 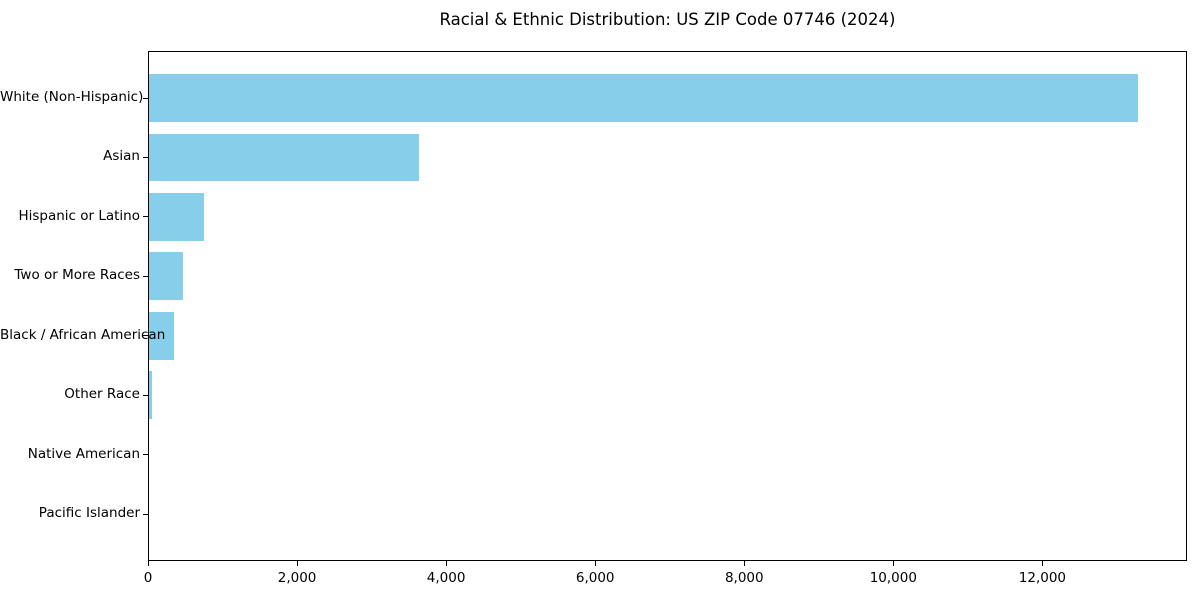 What do you see at coordinates (83, 334) in the screenshot?
I see `y-axis-label: Black / African American` at bounding box center [83, 334].